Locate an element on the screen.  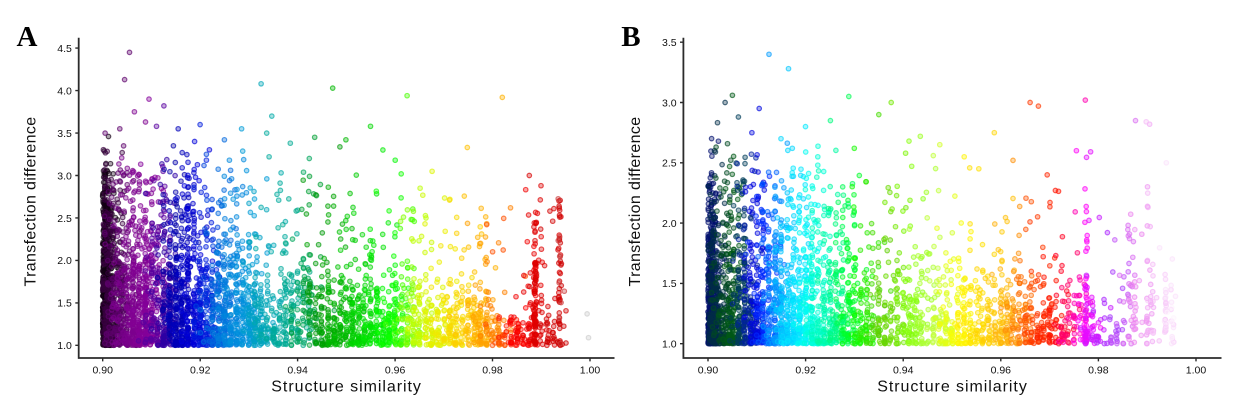
svg-text: 4.5 is located at coordinates (64, 49).